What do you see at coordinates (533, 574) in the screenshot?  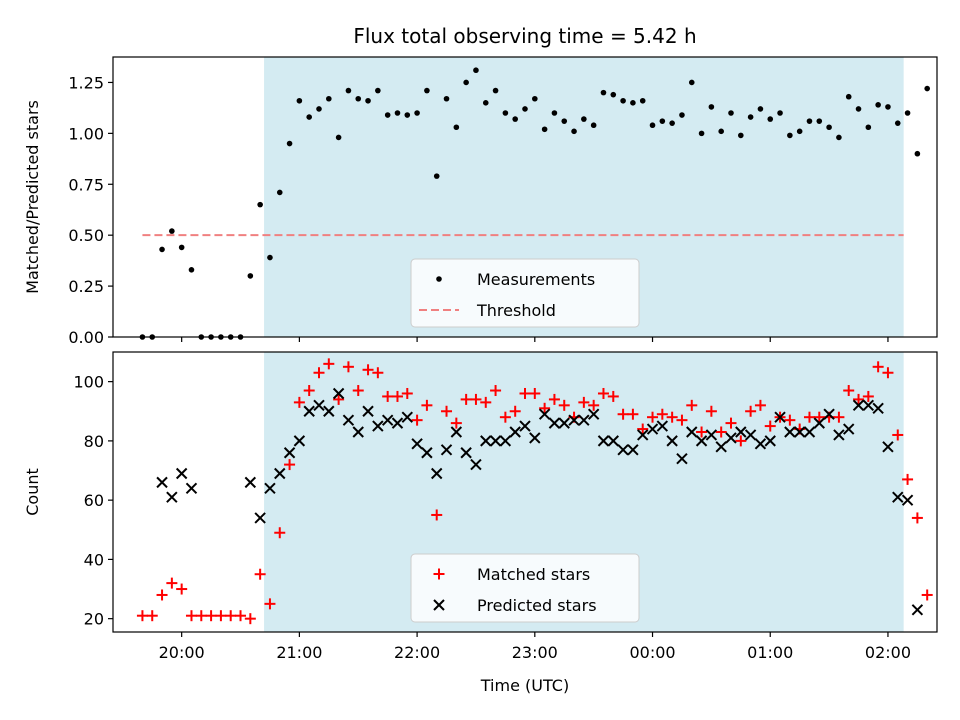 I see `legend-label: Matched stars` at bounding box center [533, 574].